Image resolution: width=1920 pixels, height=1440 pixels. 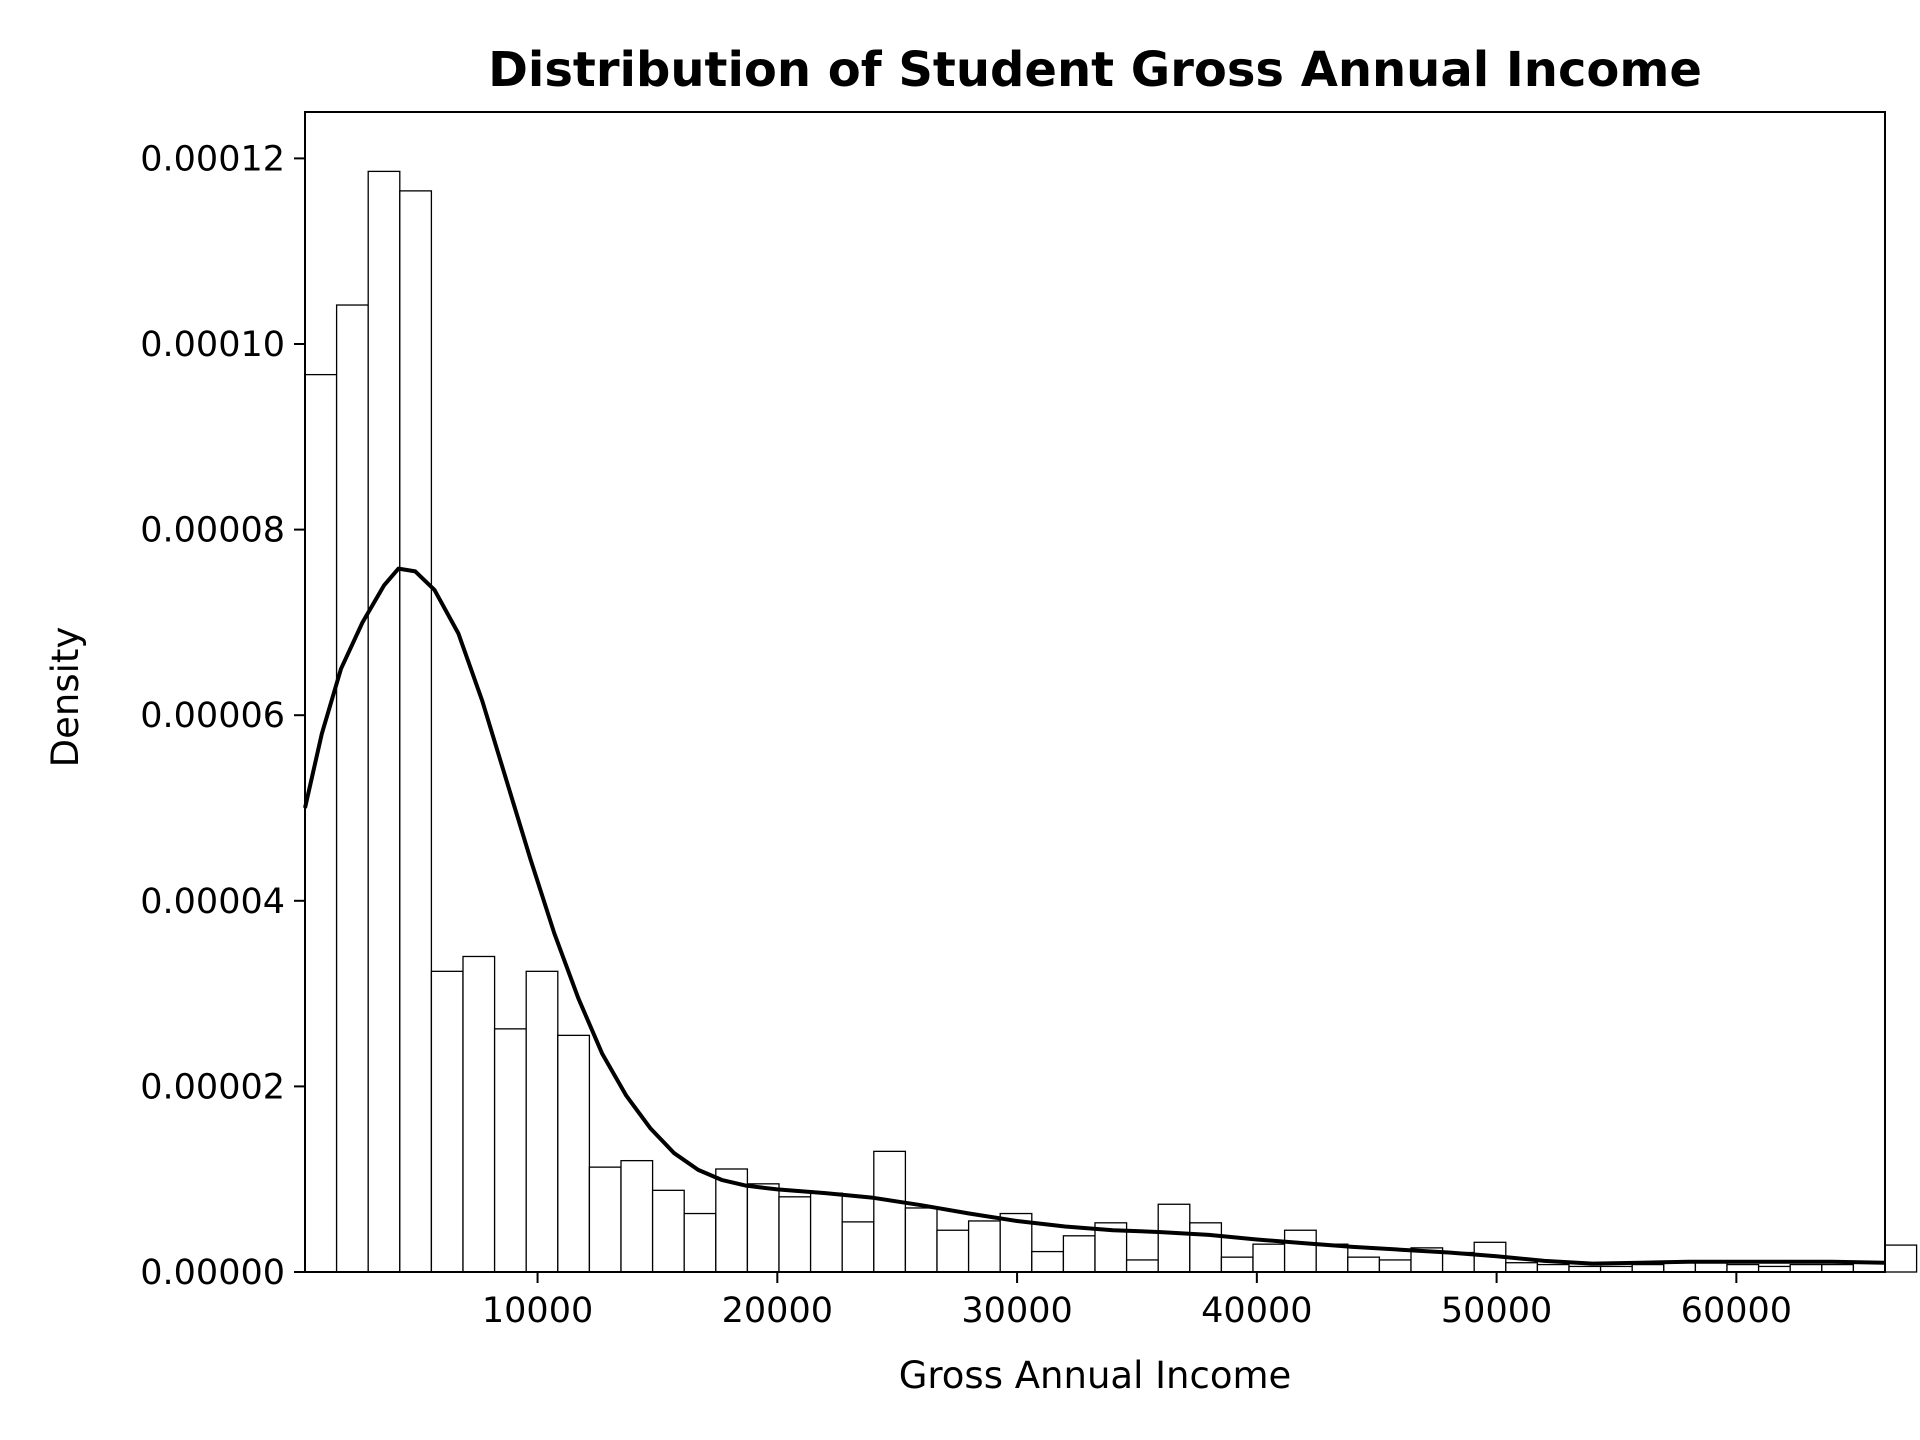 I want to click on x-tick-label: 50000, so click(x=1496, y=1311).